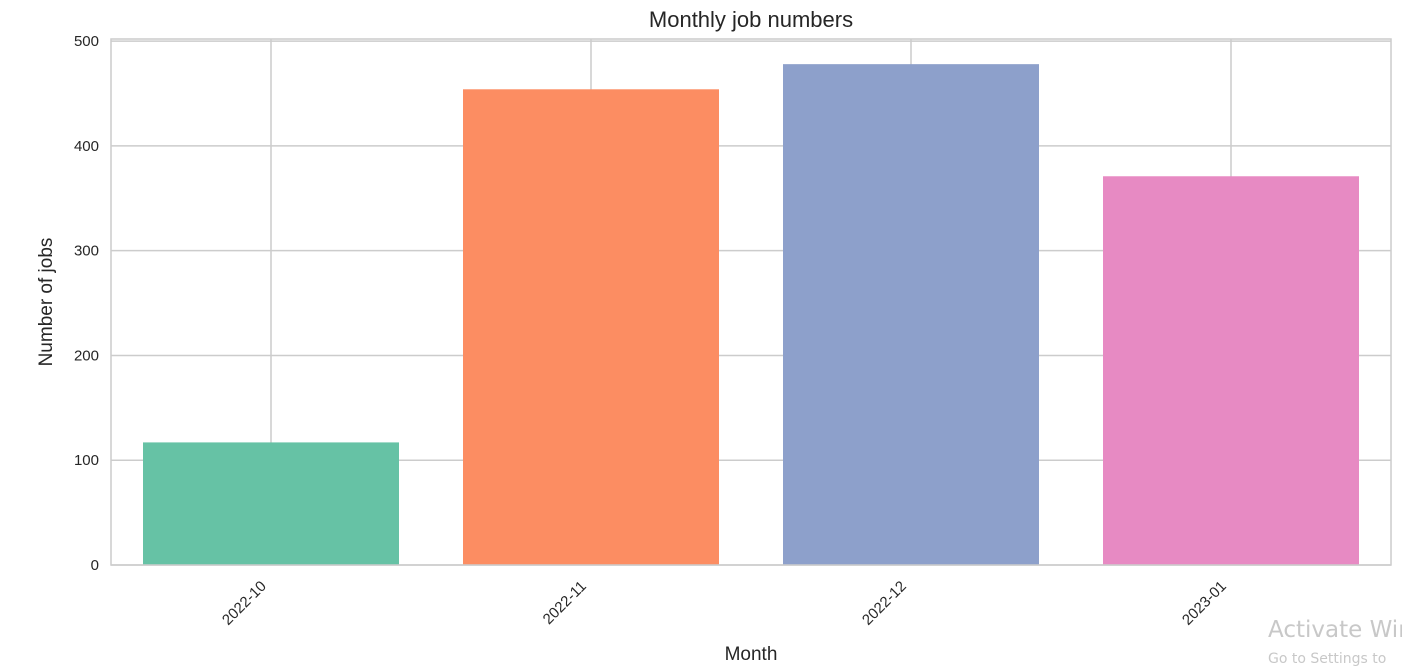 The image size is (1402, 667). Describe the element at coordinates (95, 565) in the screenshot. I see `y-tick-label: 0` at that location.